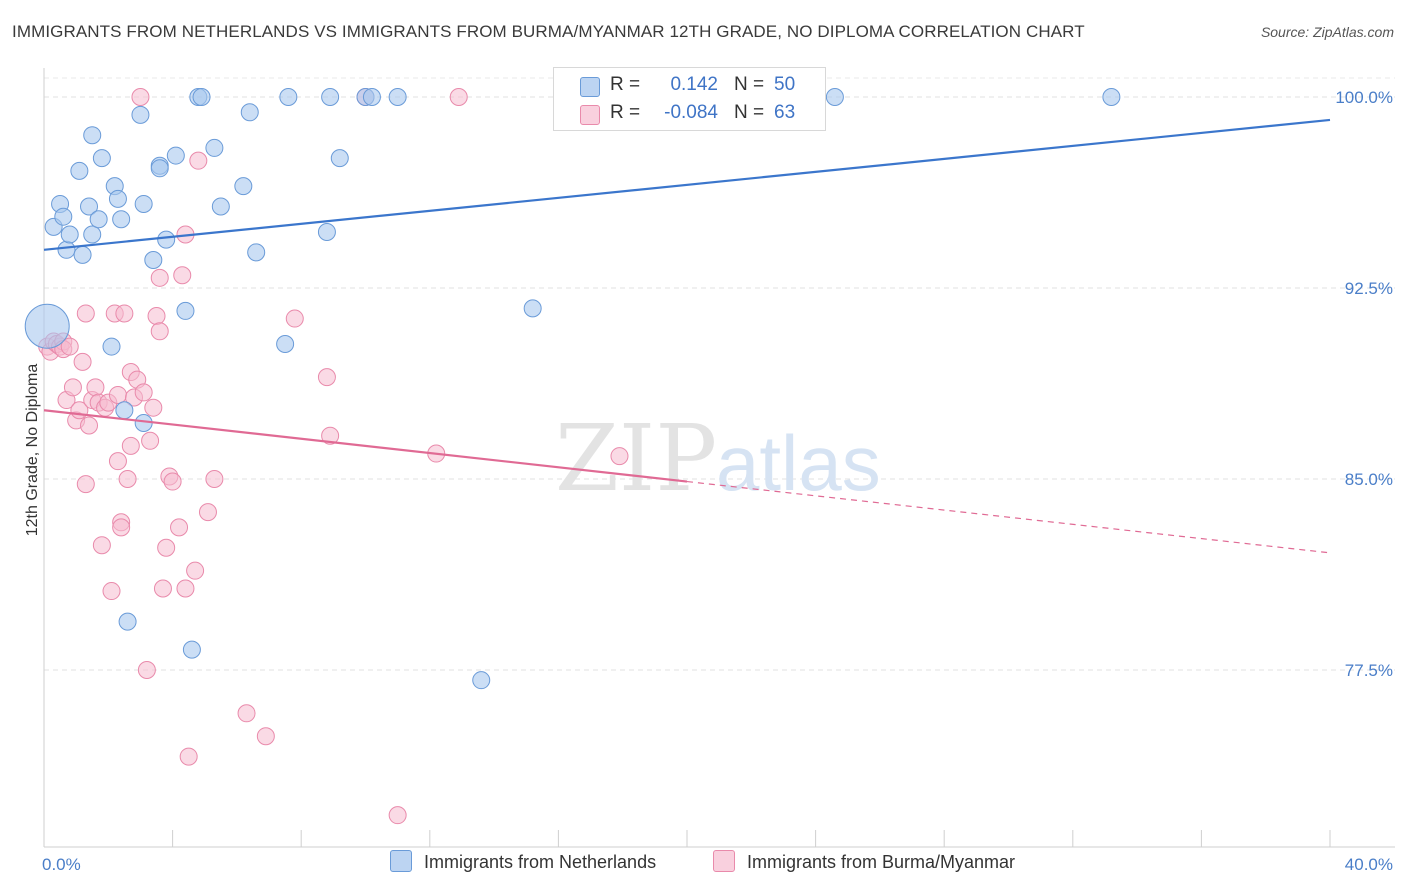 Image resolution: width=1406 pixels, height=892 pixels. I want to click on legend-r-value: -0.084, so click(691, 112).